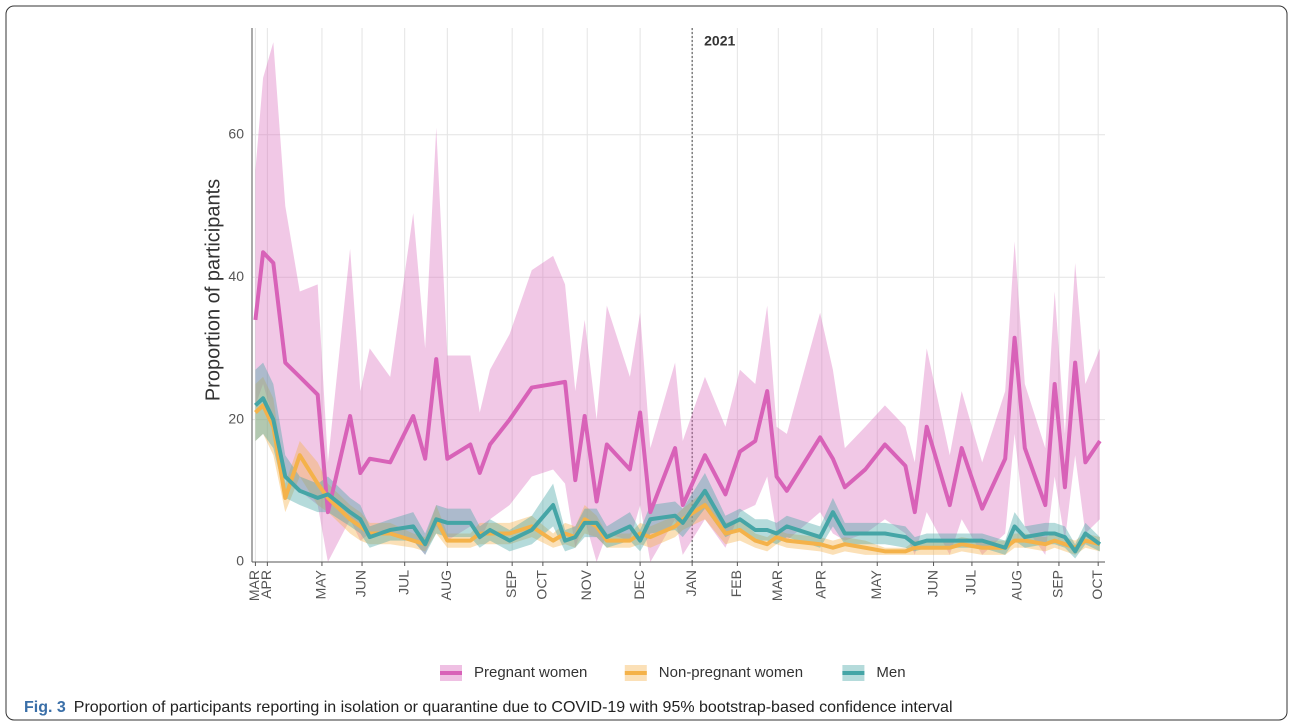  Describe the element at coordinates (890, 672) in the screenshot. I see `legend-label: Men` at that location.